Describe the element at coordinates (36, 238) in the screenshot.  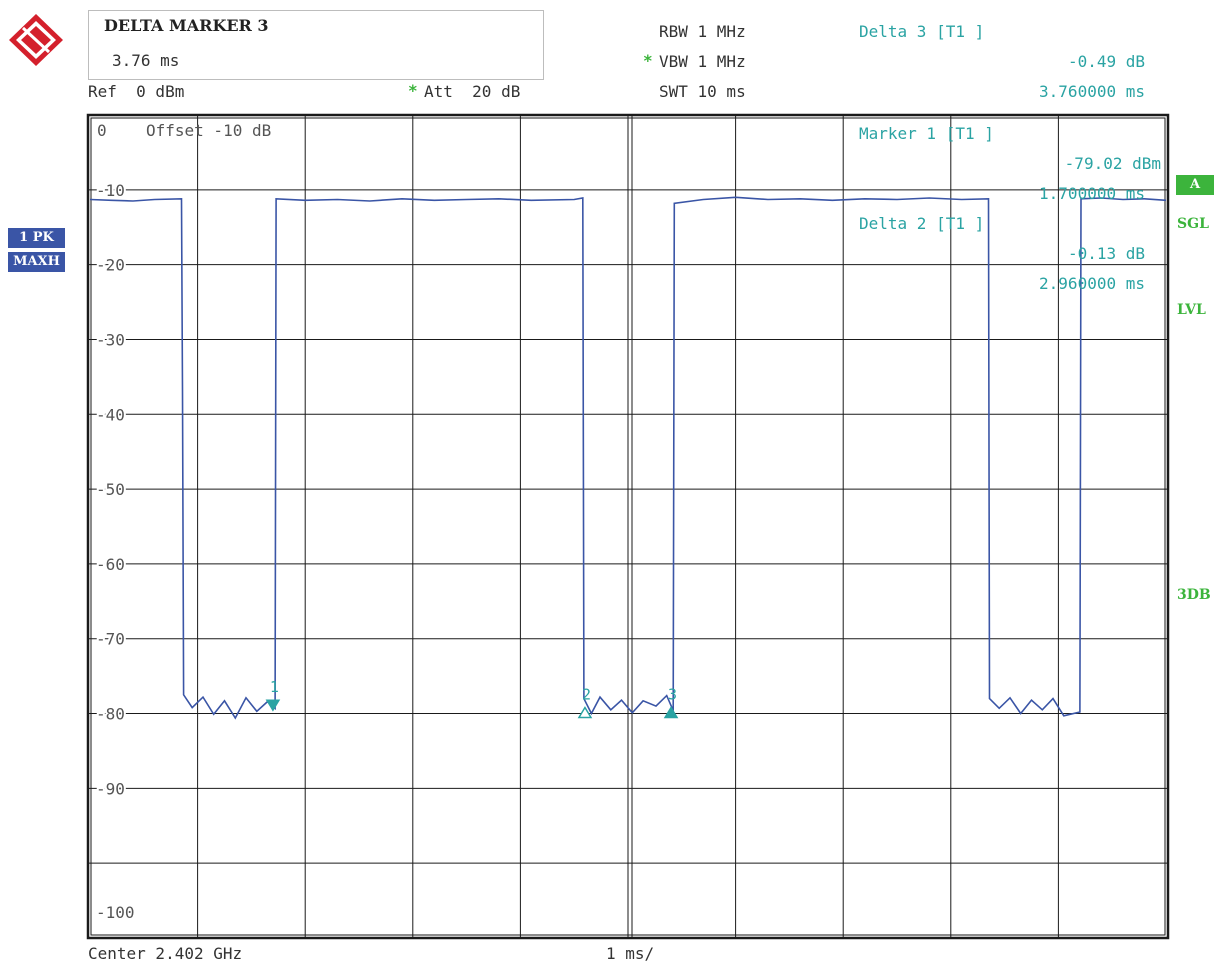
I see `trace-badge: 1 PK` at that location.